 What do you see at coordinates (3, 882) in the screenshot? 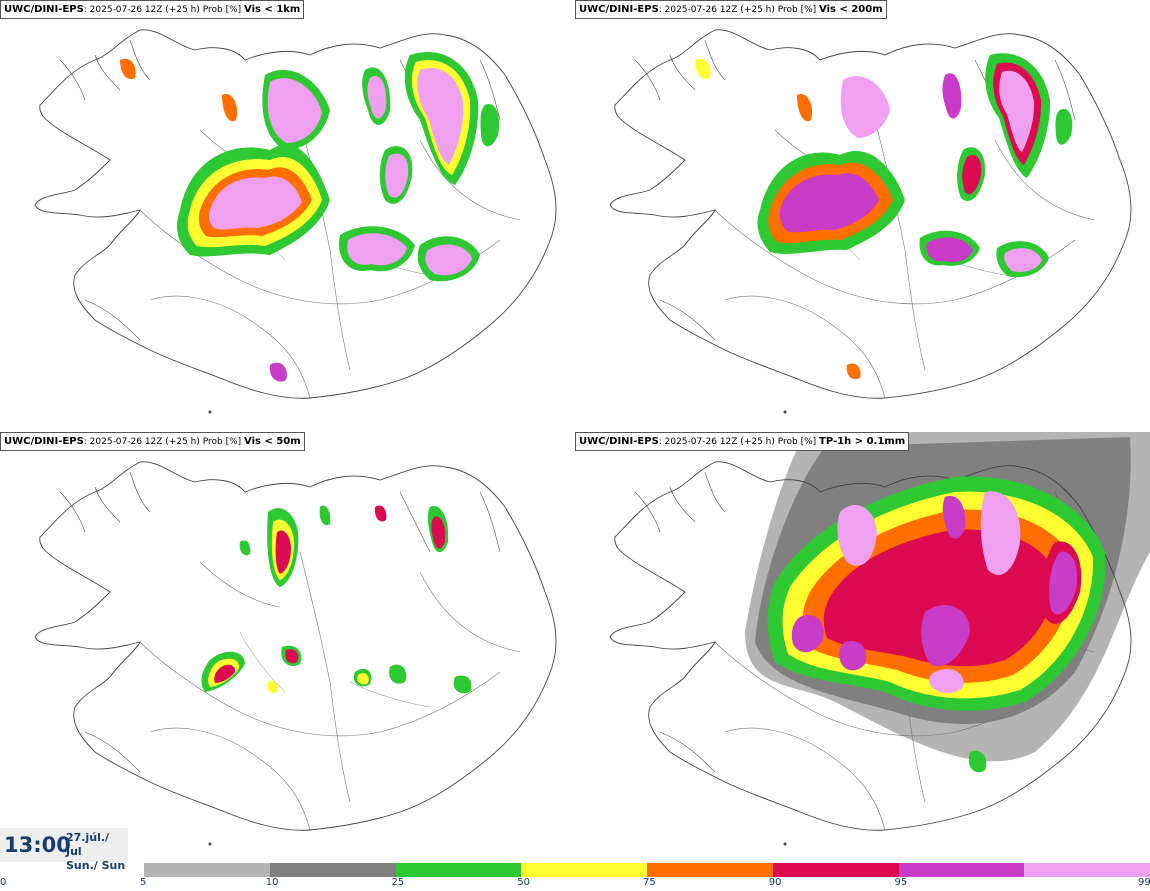
I see `legend-tick-label: 0` at bounding box center [3, 882].